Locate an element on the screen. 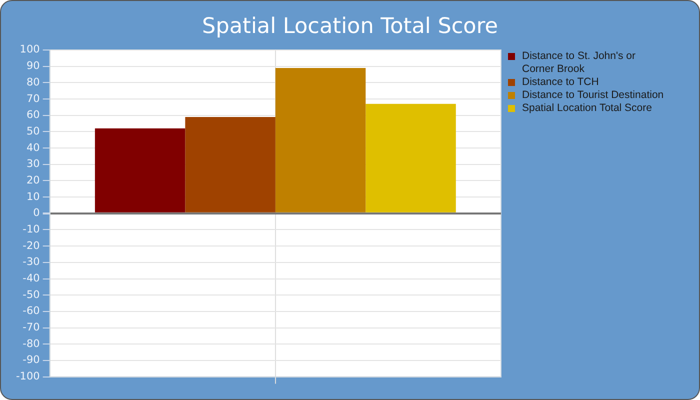 The image size is (700, 400). y-tick-label: 100 is located at coordinates (30, 50).